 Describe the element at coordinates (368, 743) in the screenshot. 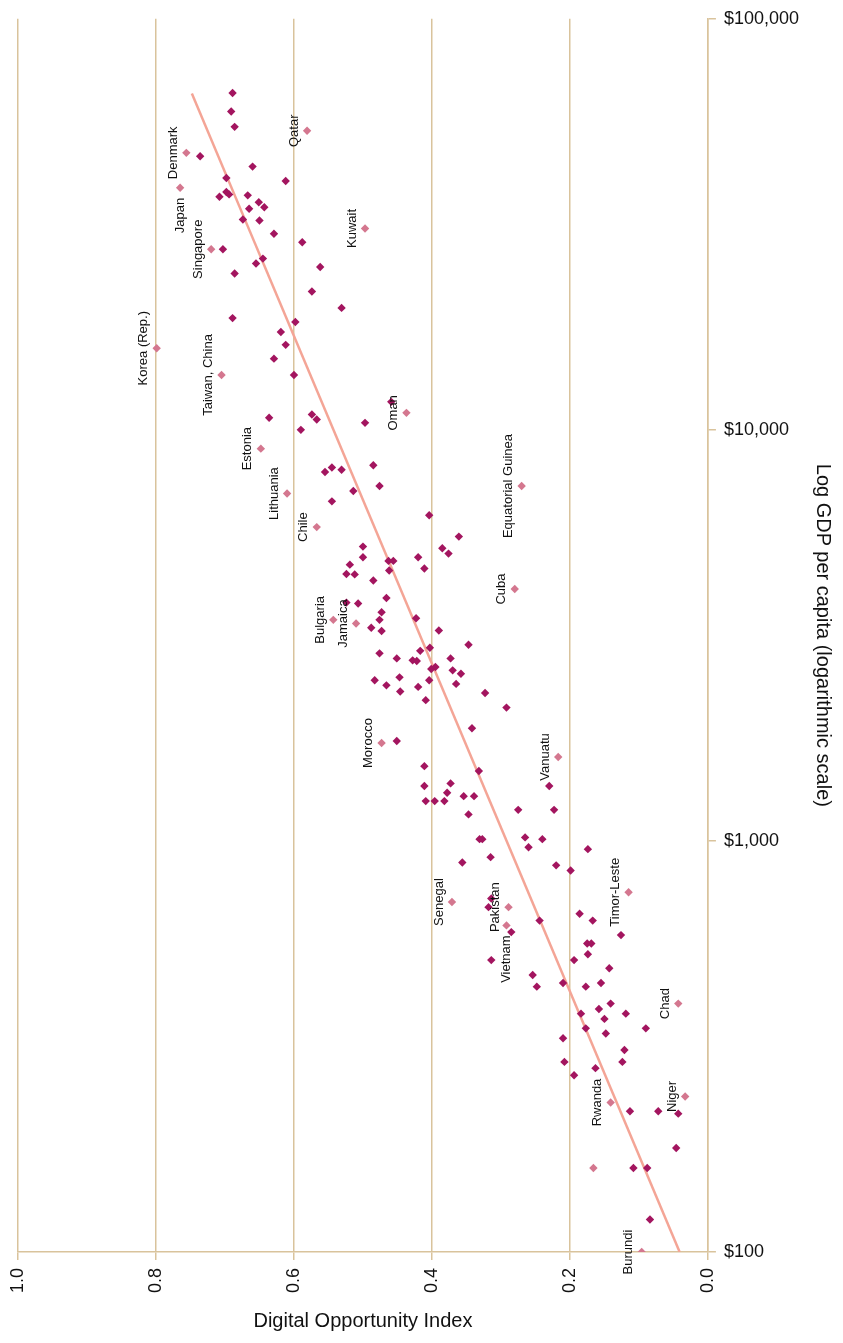

I see `annotation: Morocco` at that location.